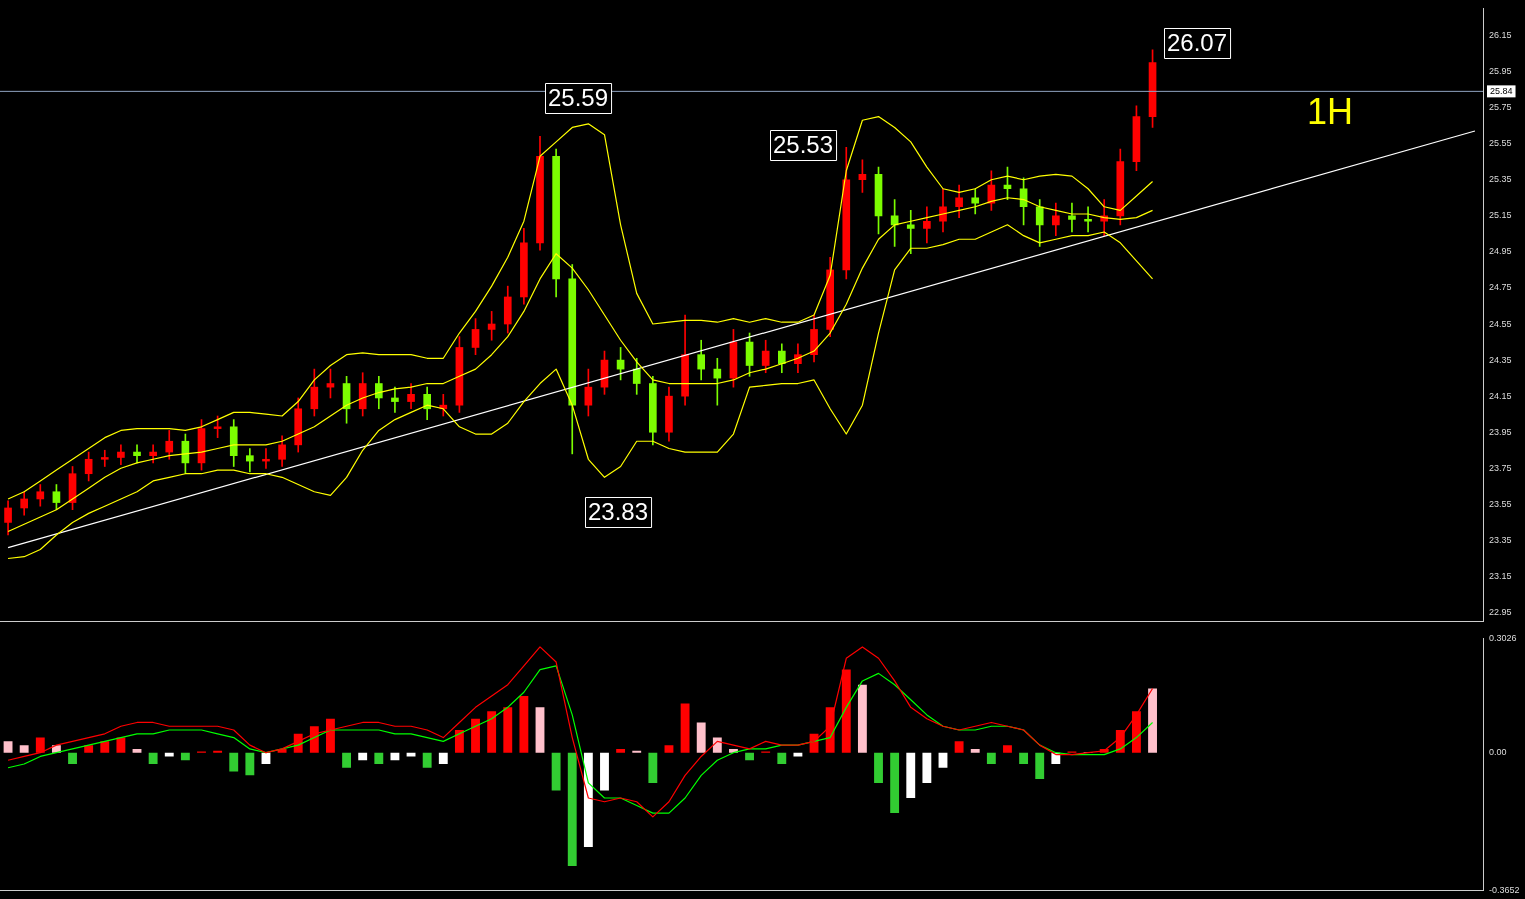 This screenshot has height=899, width=1525. I want to click on y-tick-label: 25.35, so click(1500, 179).